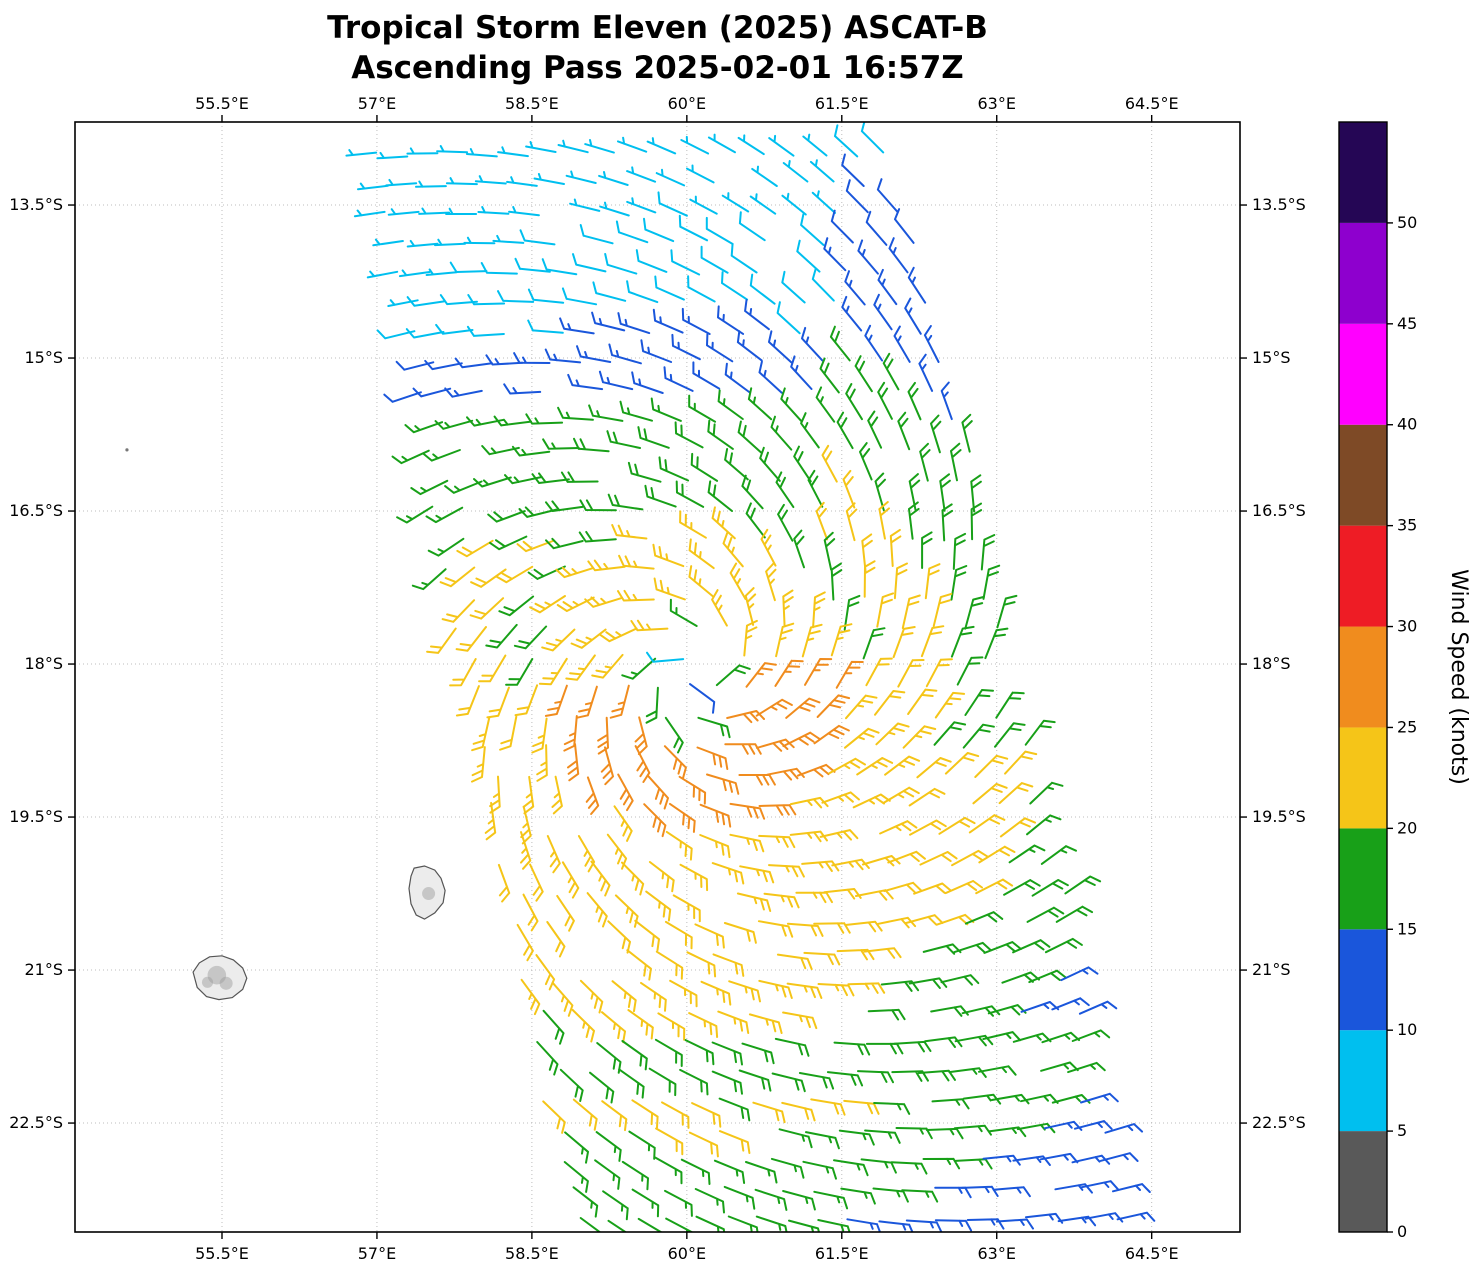 The image size is (1477, 1264). I want to click on colorbar-band, so click(1363, 172).